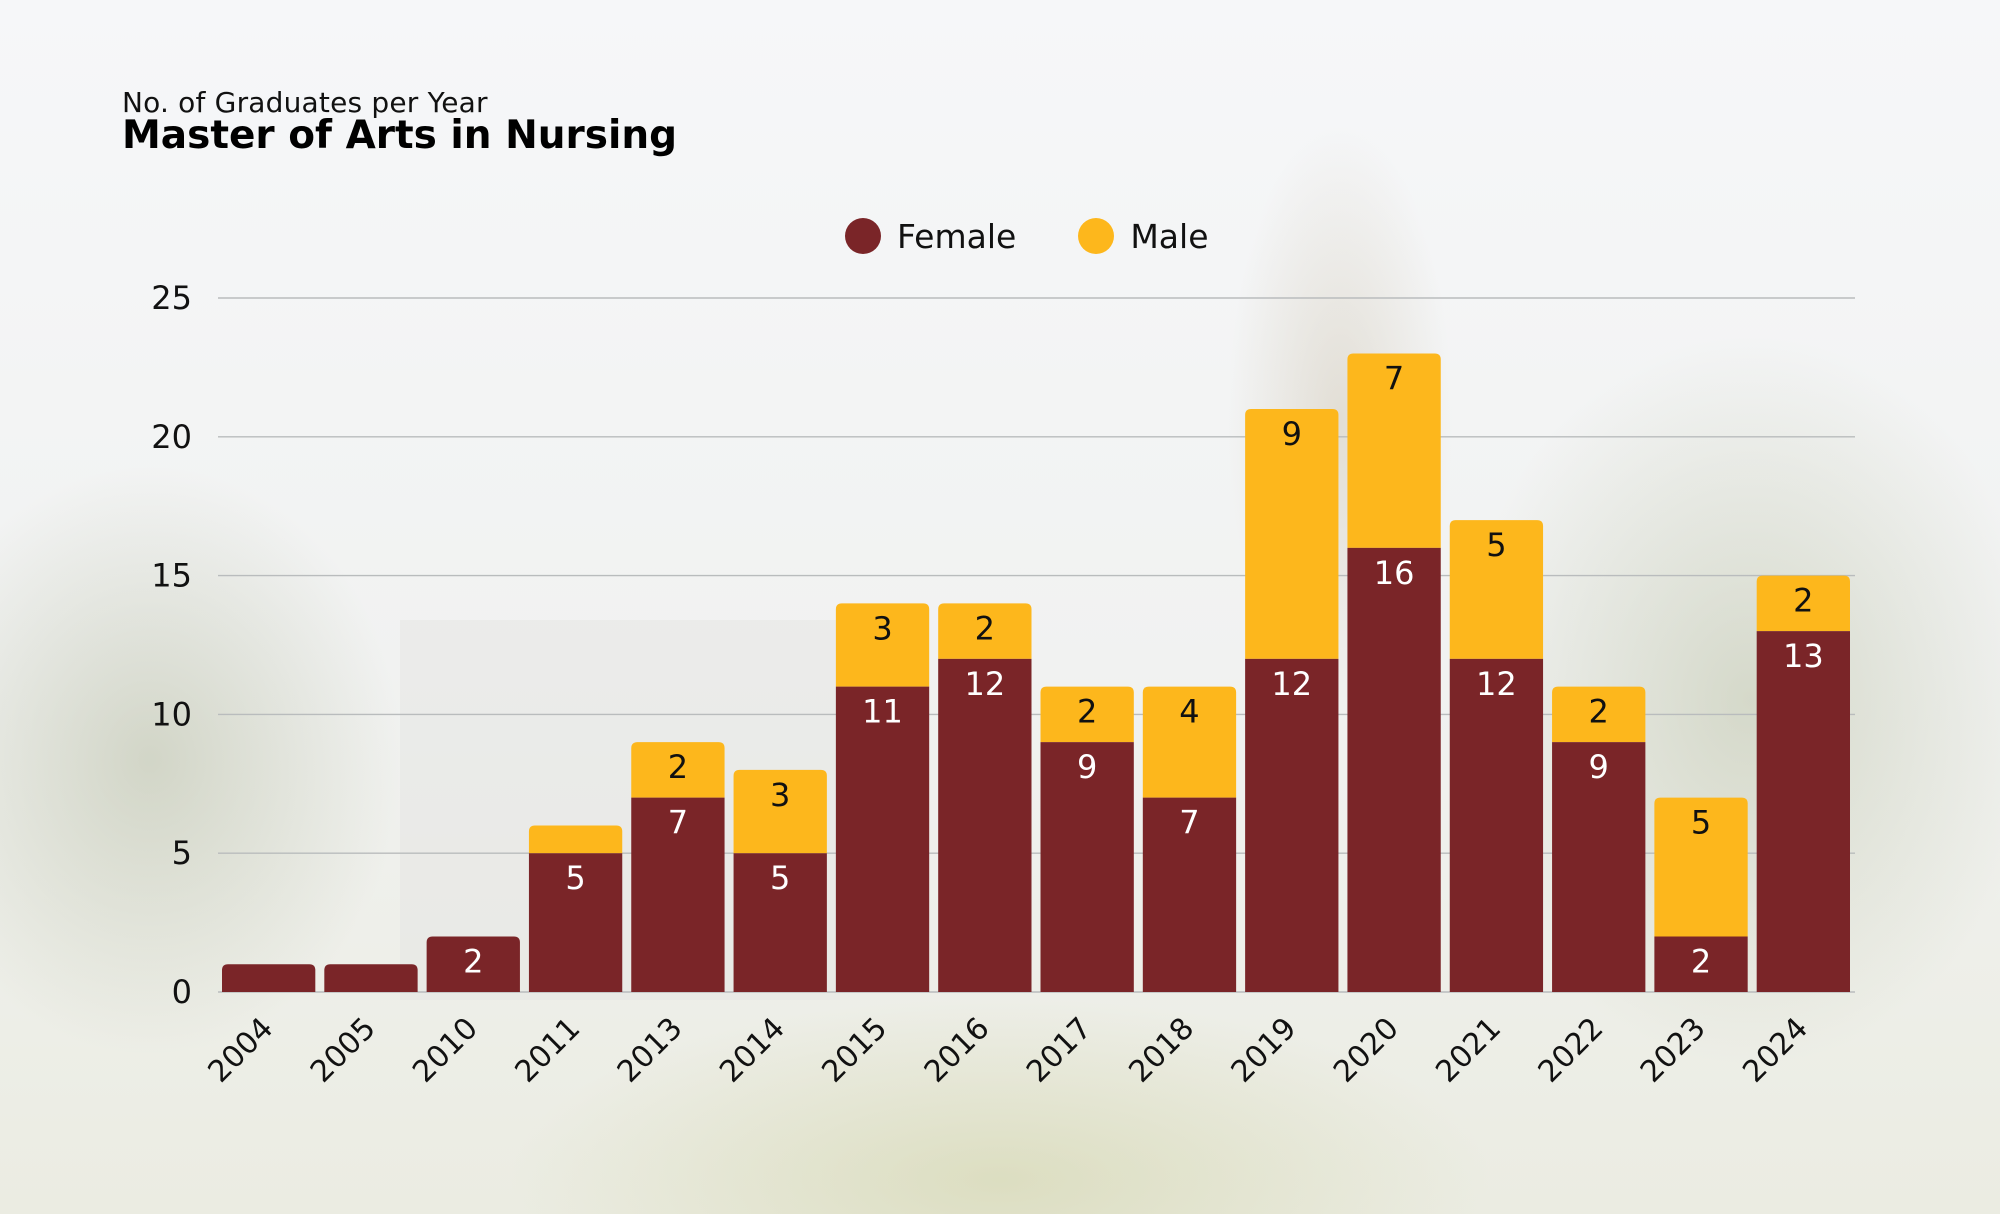 This screenshot has width=2000, height=1214. I want to click on x-tick-label: 2013, so click(650, 1050).